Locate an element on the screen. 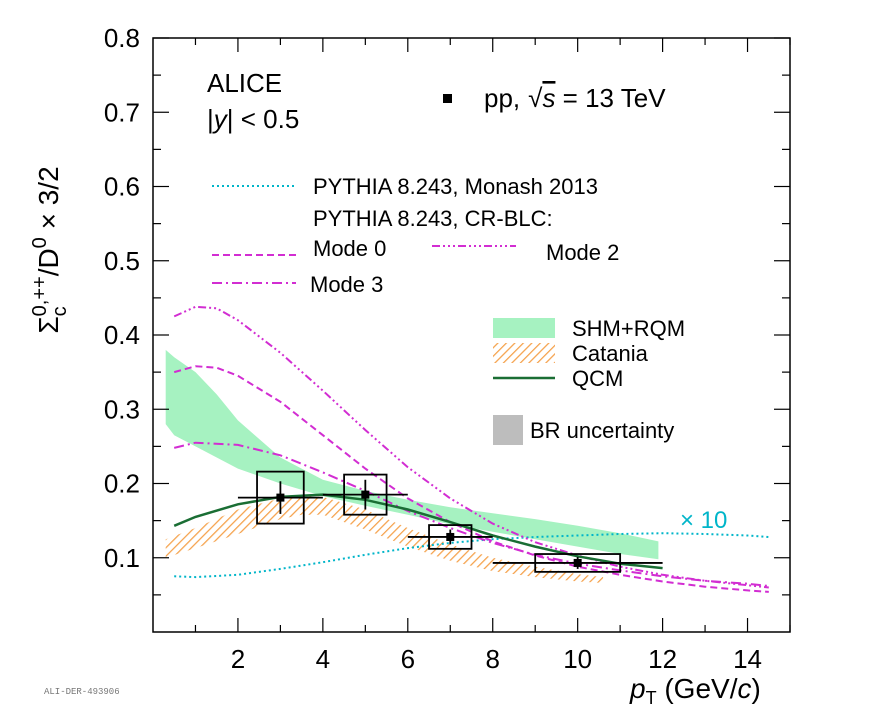 The height and width of the screenshot is (714, 879). x-tick-label-6: 6 is located at coordinates (408, 659).